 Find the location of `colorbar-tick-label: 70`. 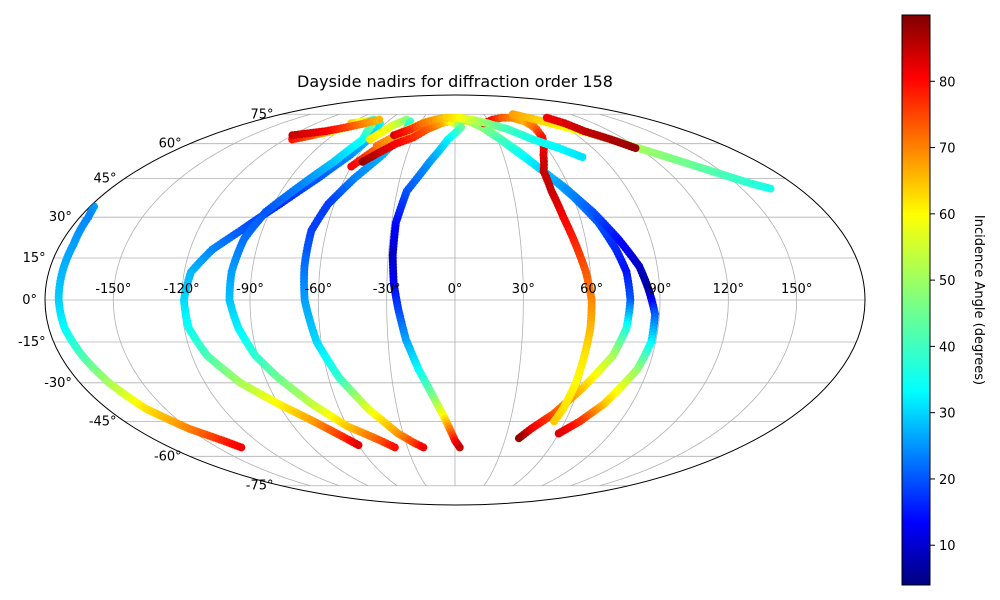

colorbar-tick-label: 70 is located at coordinates (947, 149).